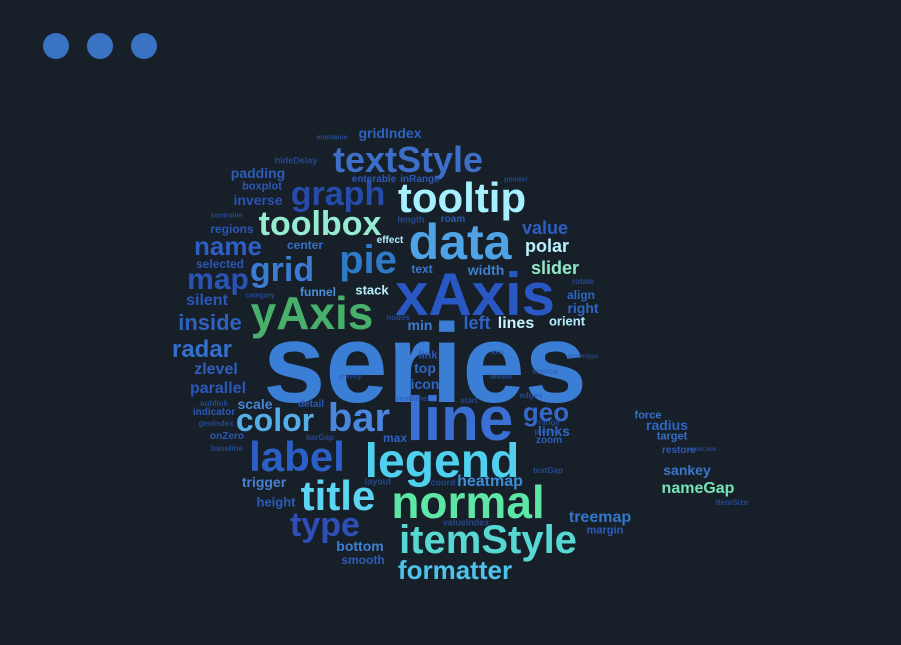 The height and width of the screenshot is (645, 901). What do you see at coordinates (453, 219) in the screenshot?
I see `word-roam: roam` at bounding box center [453, 219].